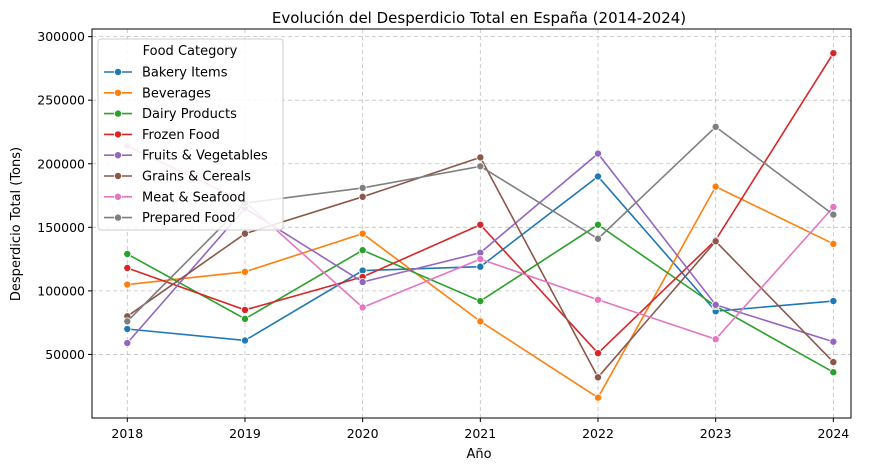  What do you see at coordinates (61, 227) in the screenshot?
I see `y-tick-label: 150000` at bounding box center [61, 227].